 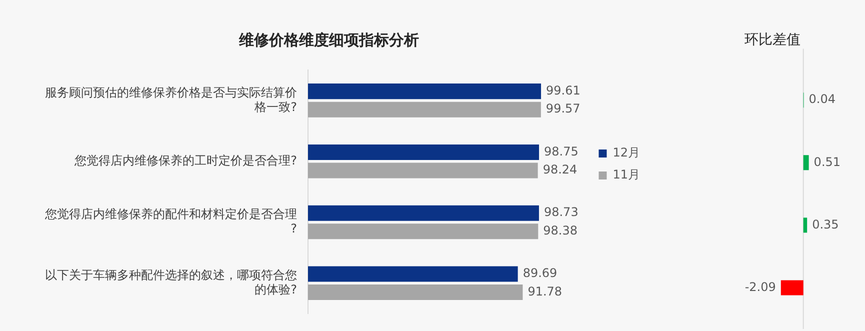 I want to click on chart-title: 维修价格维度细项指标分析, so click(x=328, y=39).